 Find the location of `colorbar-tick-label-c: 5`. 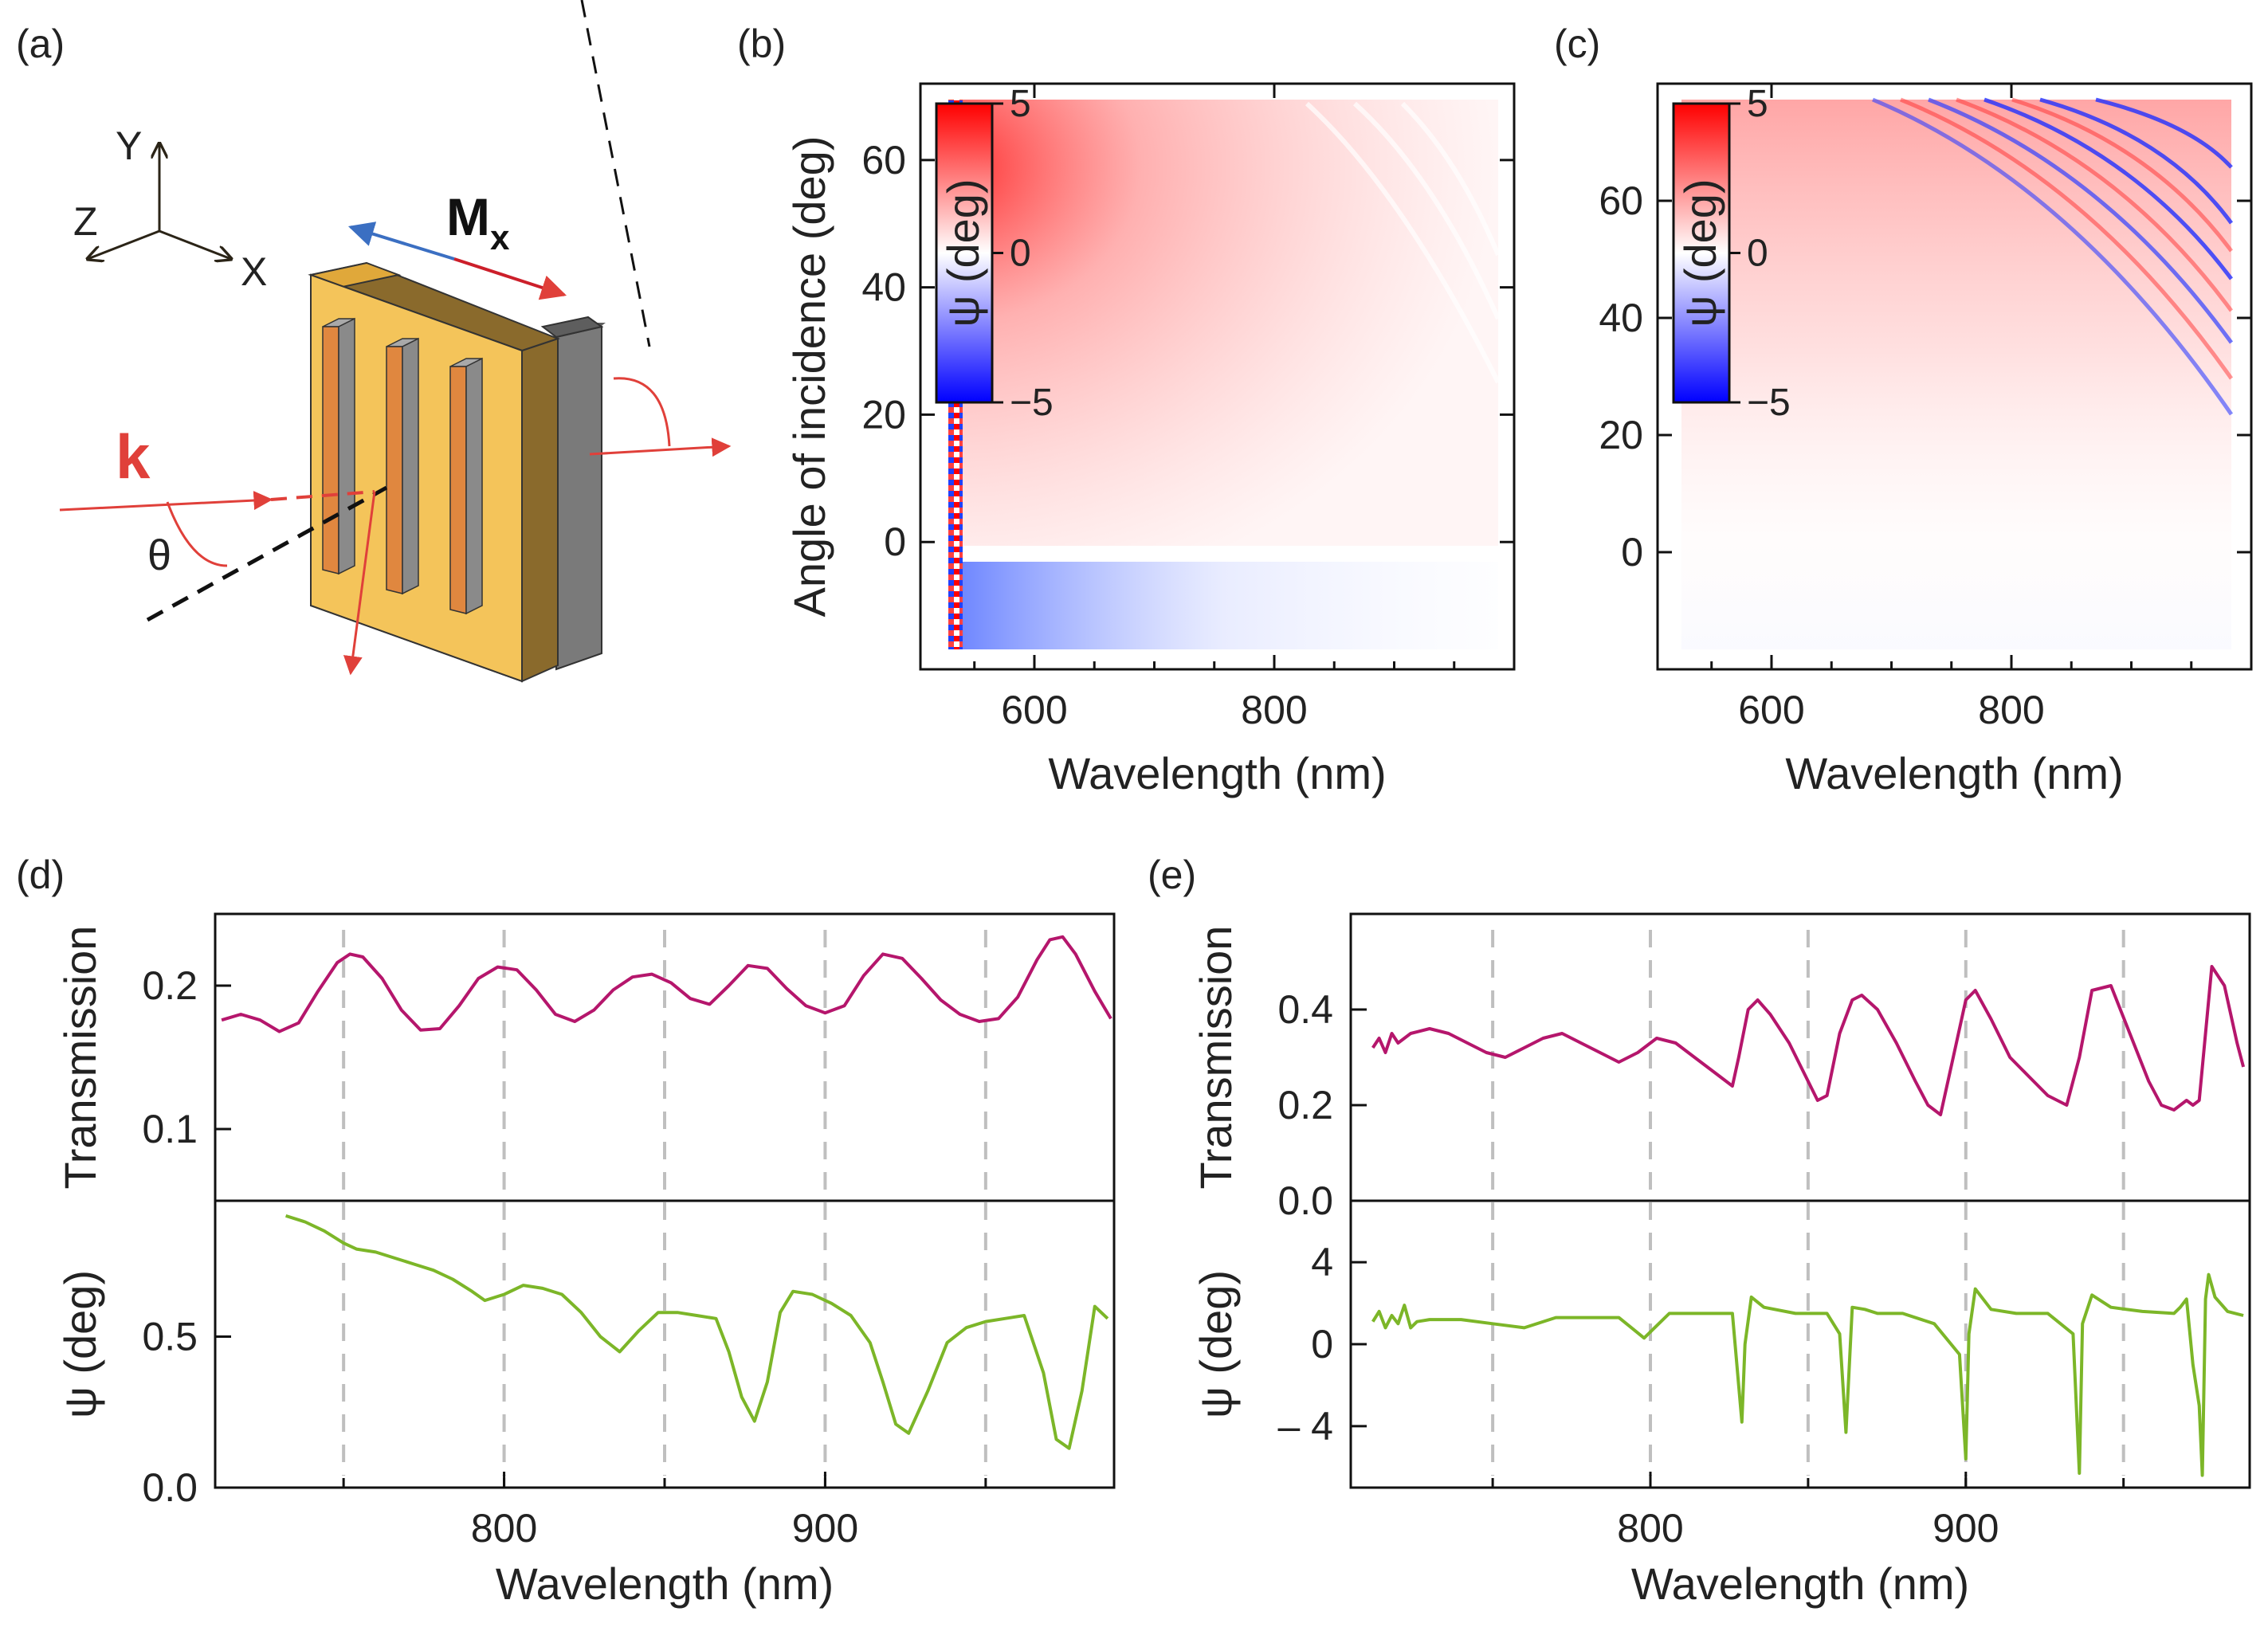

colorbar-tick-label-c: 5 is located at coordinates (1757, 104).